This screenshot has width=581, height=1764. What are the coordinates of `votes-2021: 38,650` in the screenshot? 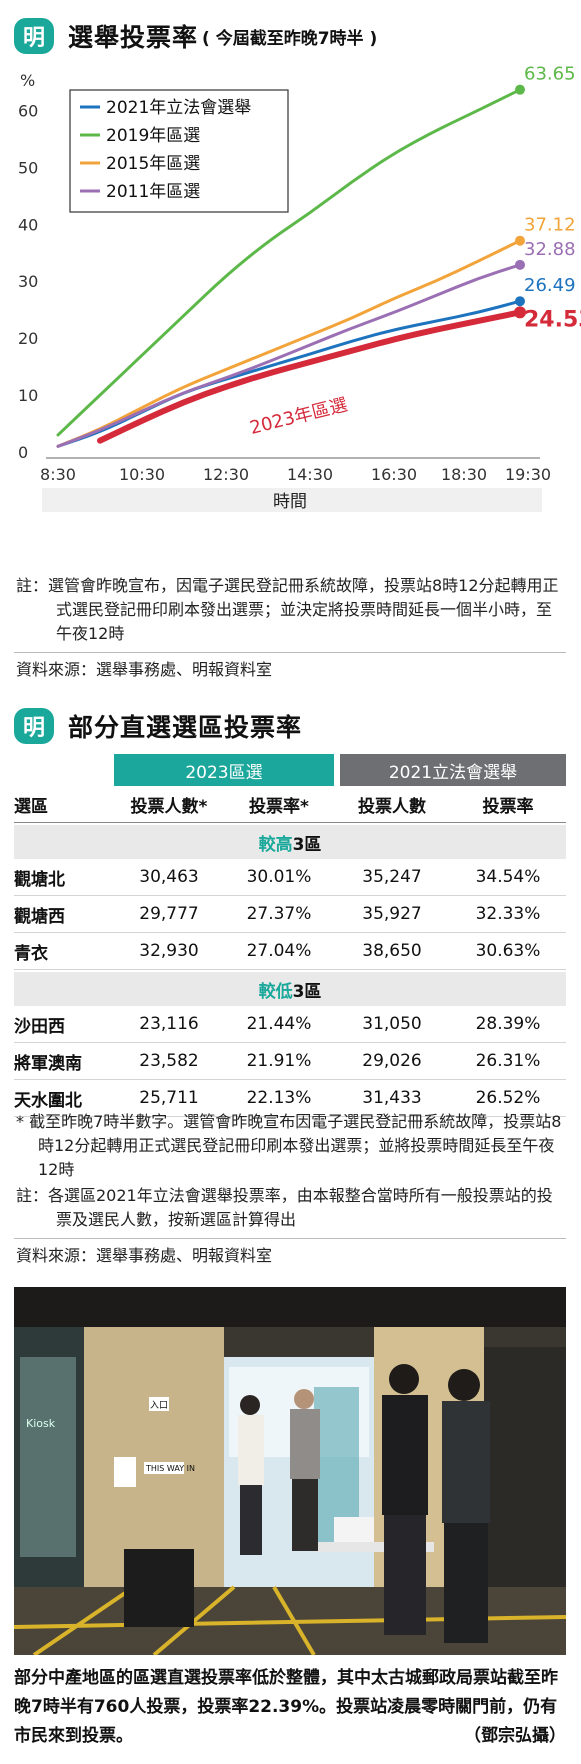 It's located at (392, 951).